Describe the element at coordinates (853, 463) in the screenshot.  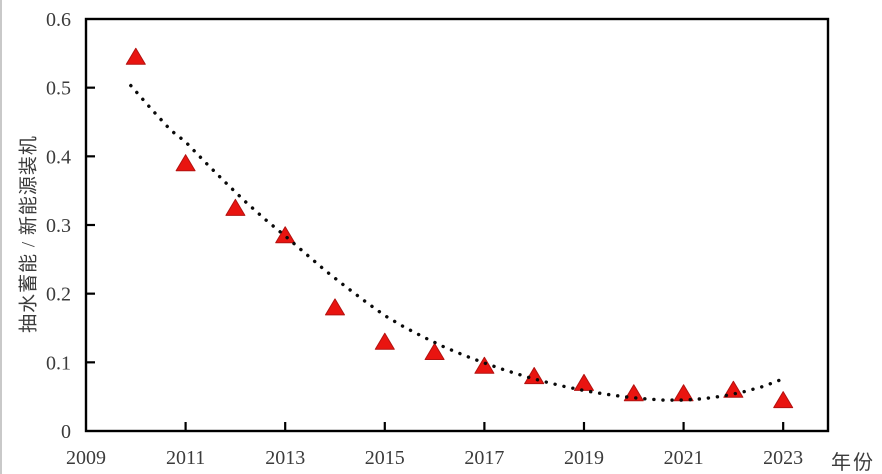
I see `x-axis-title: 年份` at that location.